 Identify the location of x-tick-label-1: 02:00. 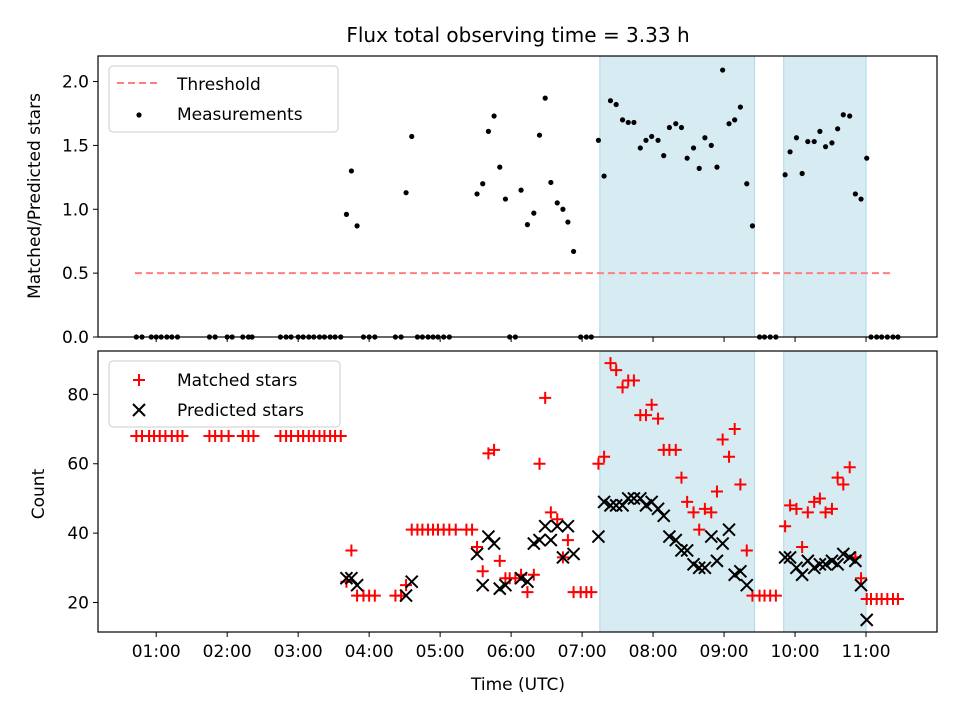
(227, 652).